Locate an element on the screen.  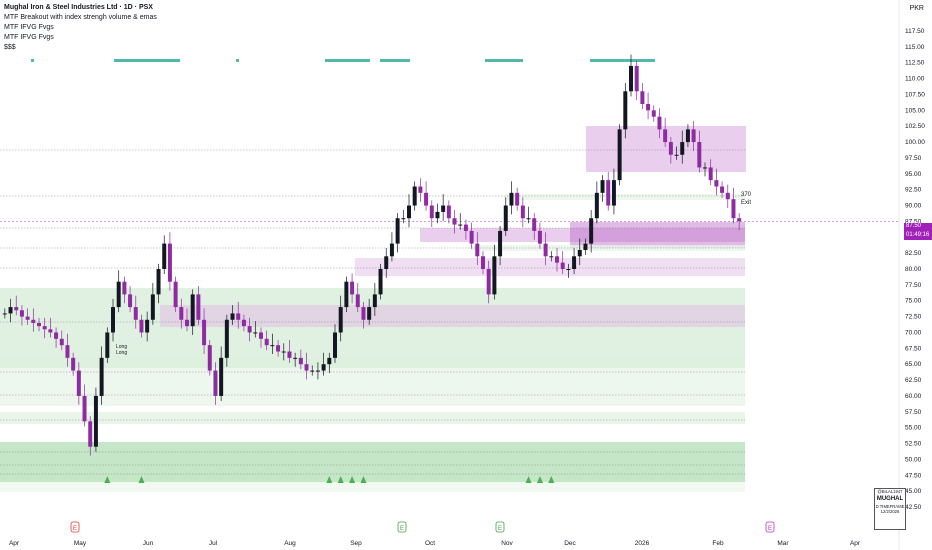
indicator-label: $$$ is located at coordinates (10, 47).